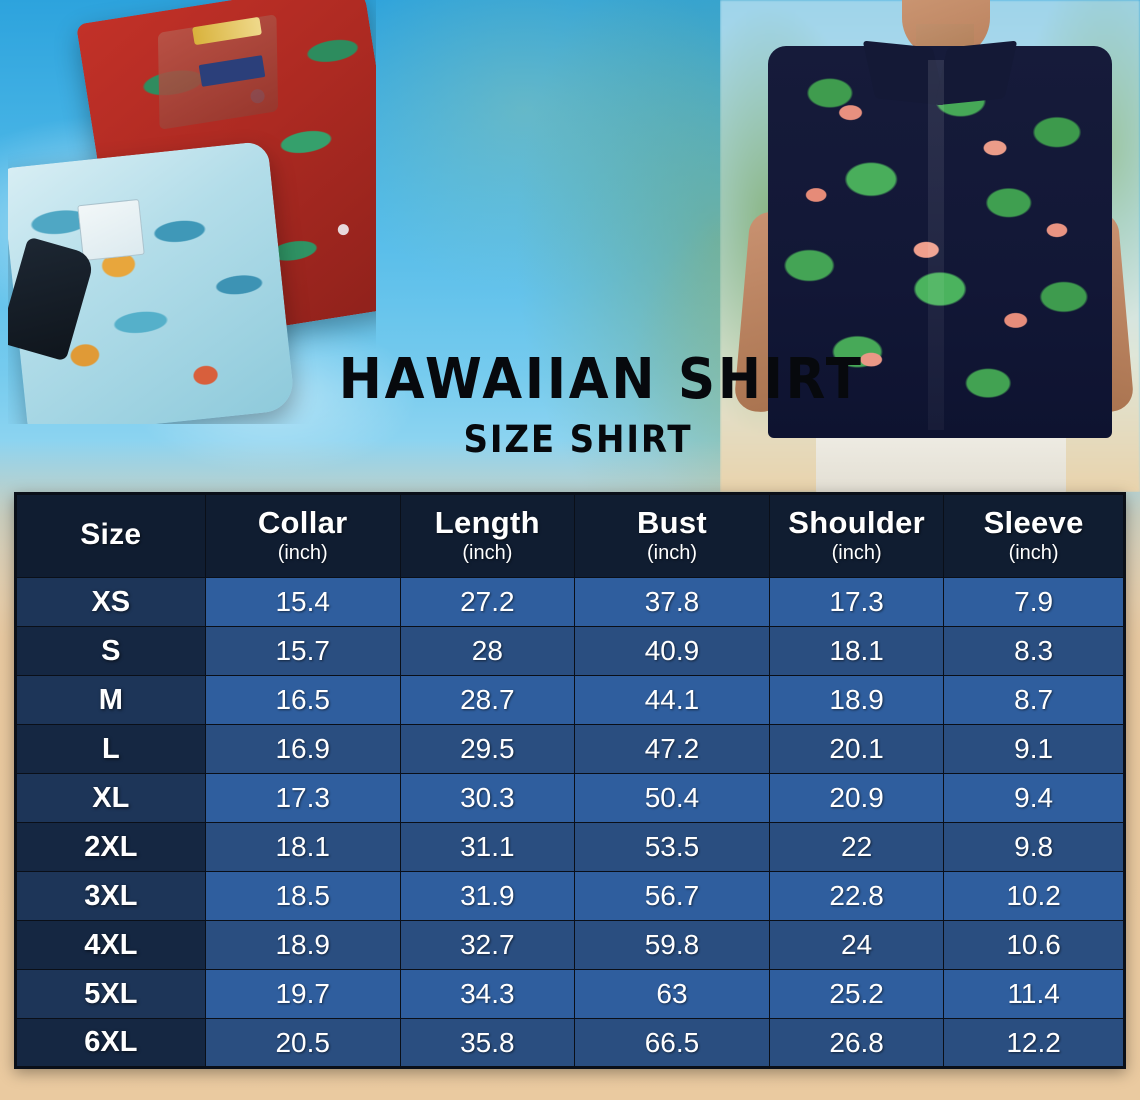  I want to click on measurement-cell-bust: 66.5, so click(672, 1043).